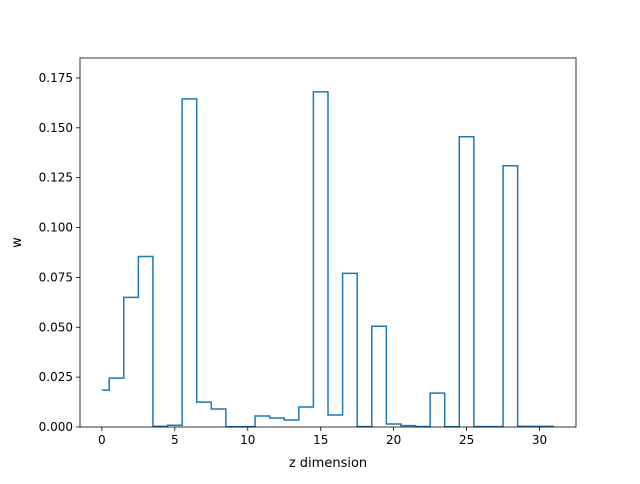 The image size is (640, 484). I want to click on x-axis-ticks: 0 5 10 15 20 25 30, so click(322, 437).